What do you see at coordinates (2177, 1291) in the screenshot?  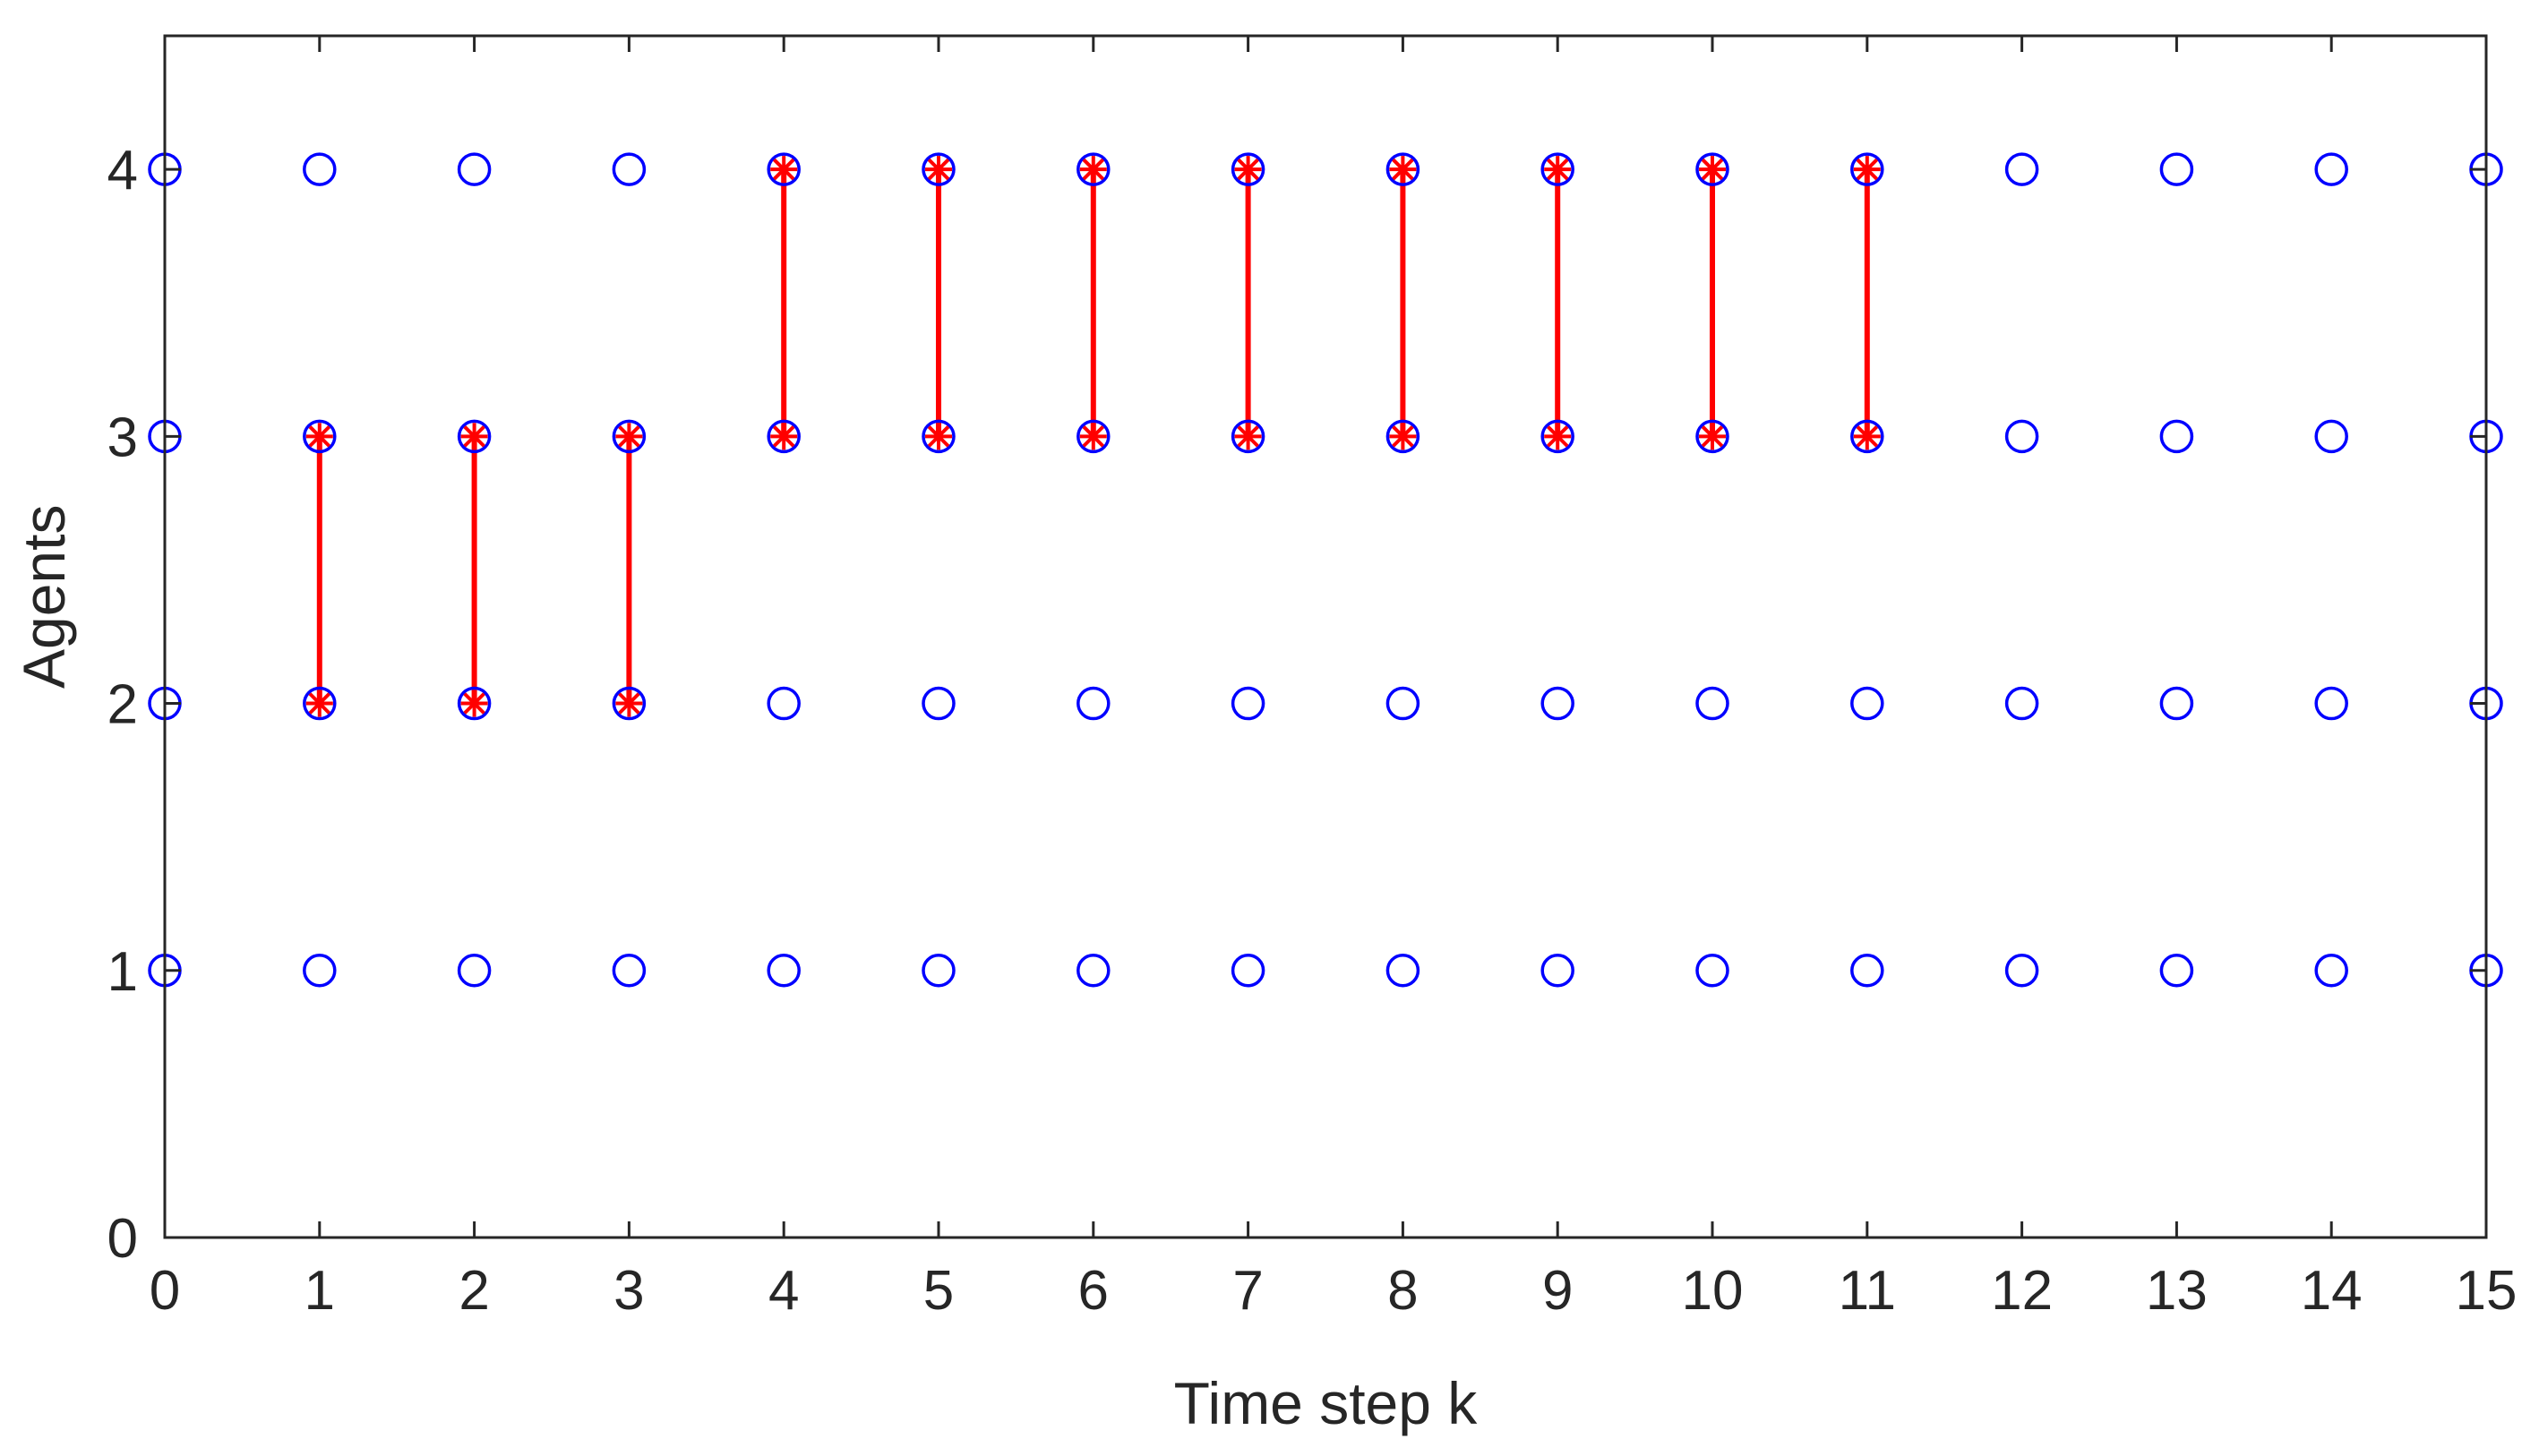 I see `x-tick-label: 13` at bounding box center [2177, 1291].